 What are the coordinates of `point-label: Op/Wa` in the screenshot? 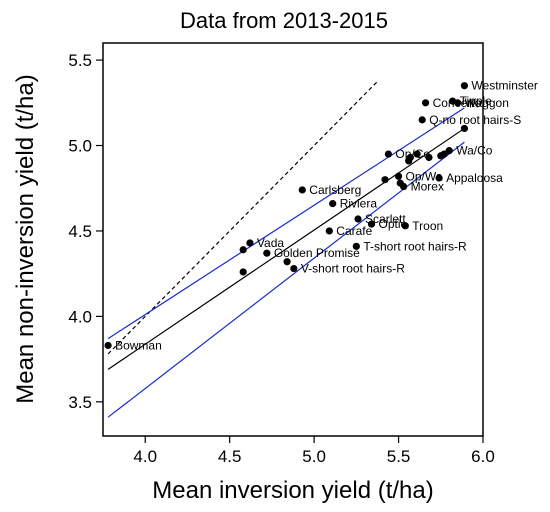 It's located at (424, 176).